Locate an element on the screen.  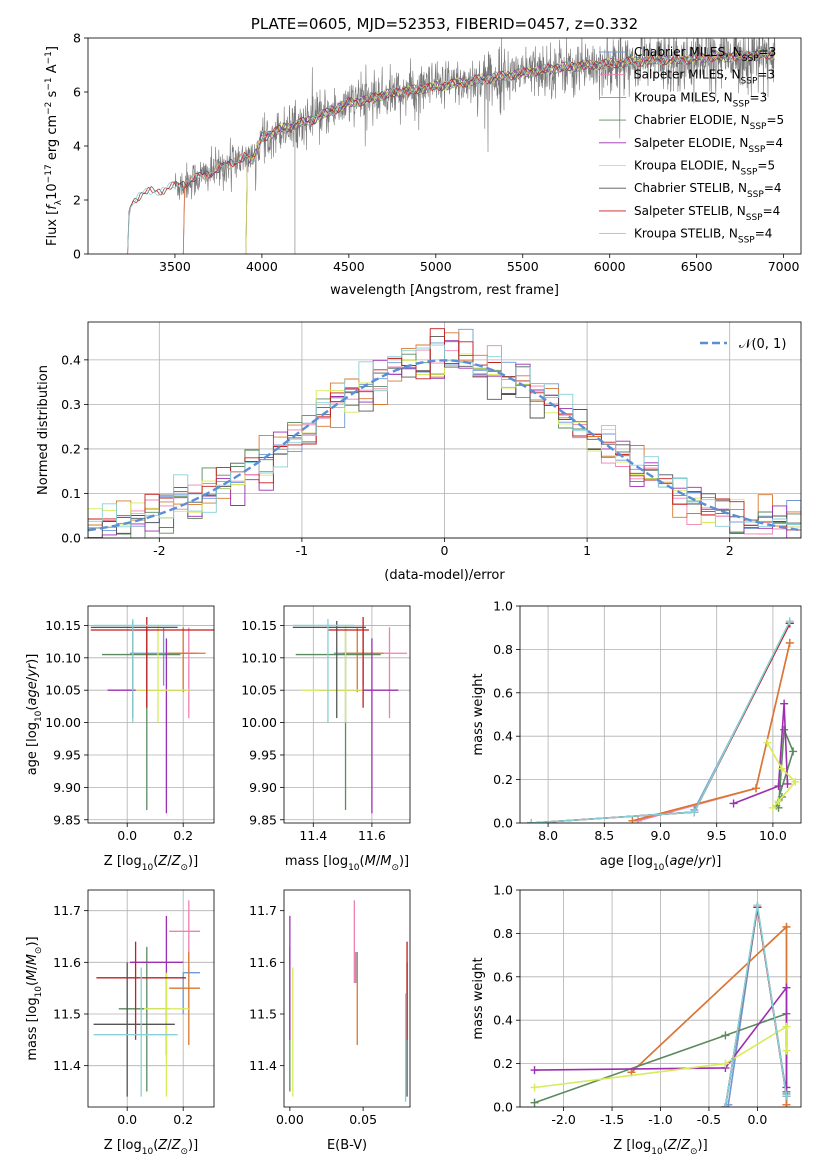
mass_vs_Z-plot-area is located at coordinates (146, 998).